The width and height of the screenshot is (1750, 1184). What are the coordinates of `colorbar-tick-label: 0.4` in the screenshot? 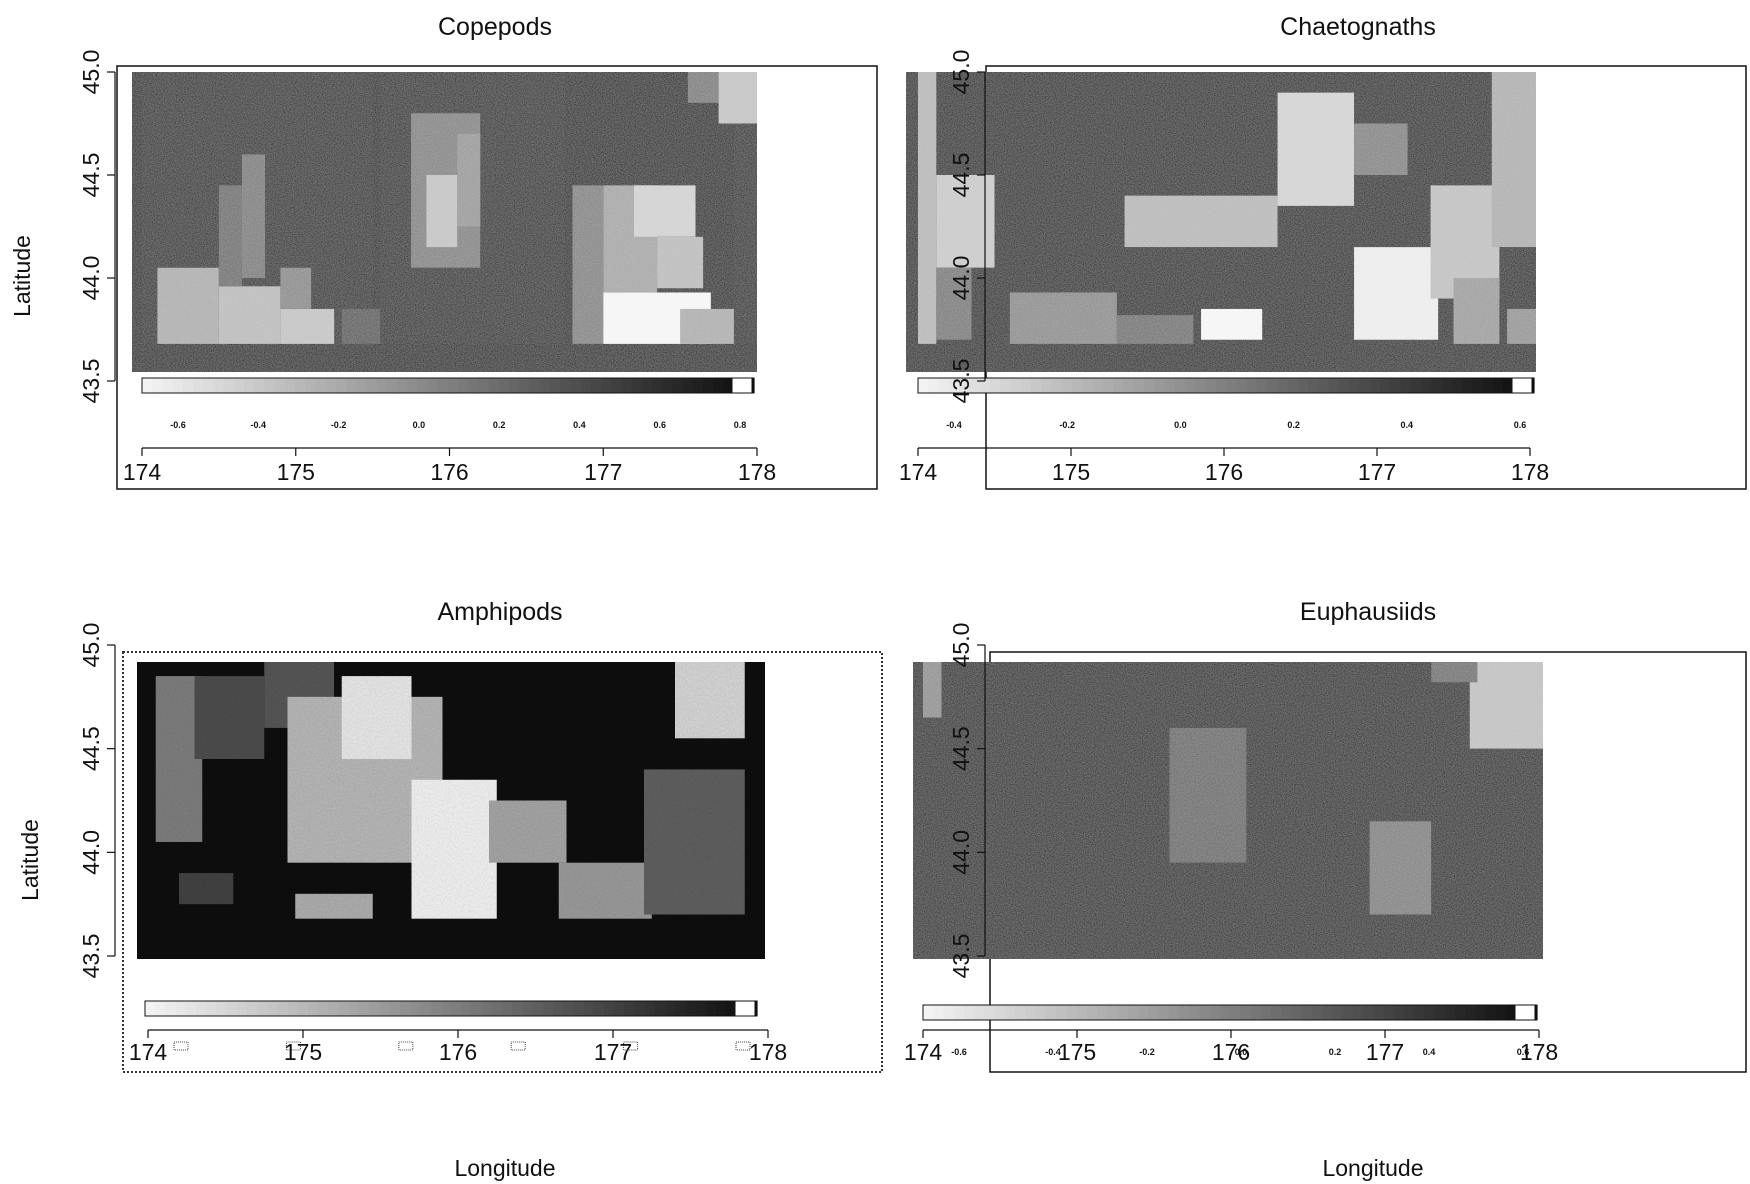 It's located at (1429, 1052).